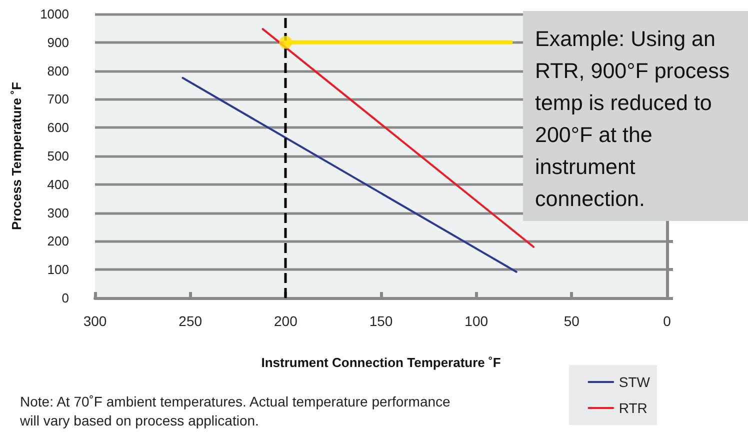 The height and width of the screenshot is (433, 748). What do you see at coordinates (381, 362) in the screenshot?
I see `x-axis-title: Instrument Connection Temperature ˚F` at bounding box center [381, 362].